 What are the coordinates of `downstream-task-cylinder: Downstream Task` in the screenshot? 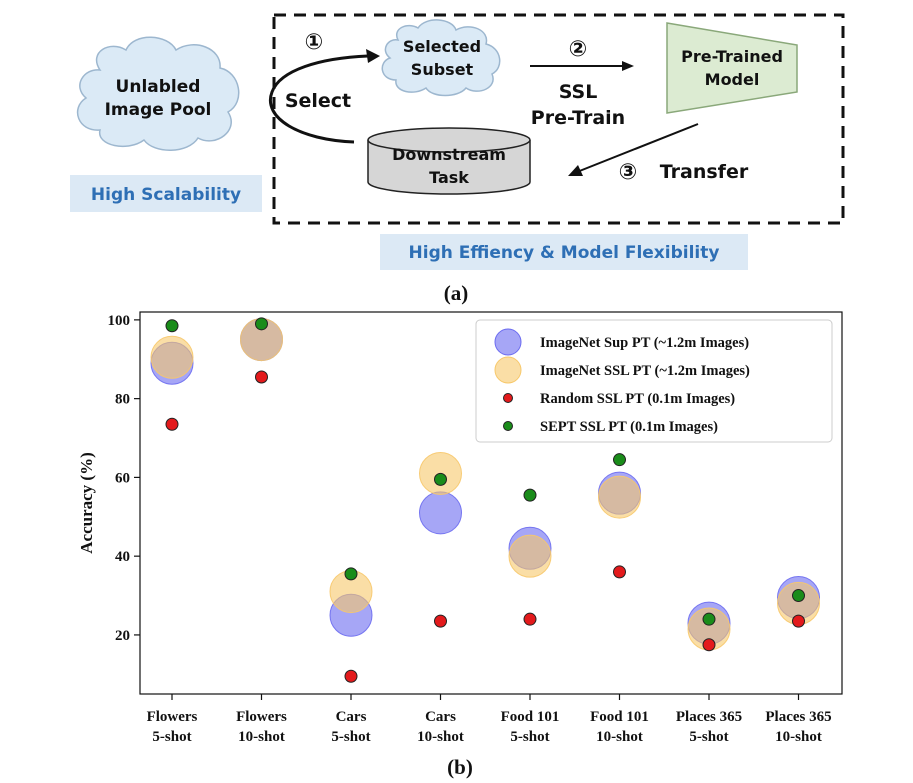 It's located at (449, 161).